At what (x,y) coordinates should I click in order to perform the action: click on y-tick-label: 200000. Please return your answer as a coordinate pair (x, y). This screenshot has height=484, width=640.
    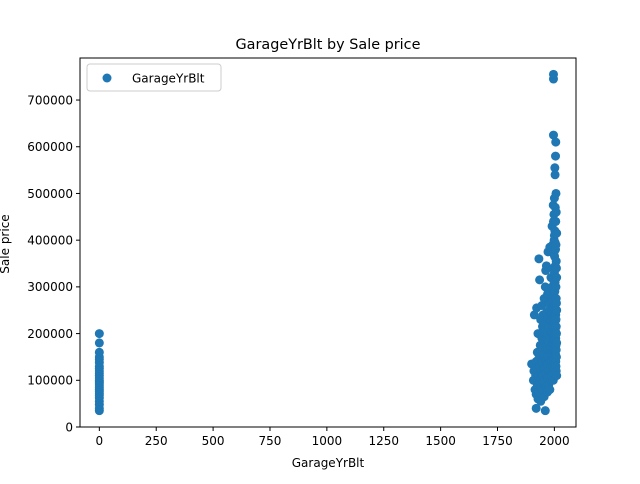
    Looking at the image, I should click on (50, 334).